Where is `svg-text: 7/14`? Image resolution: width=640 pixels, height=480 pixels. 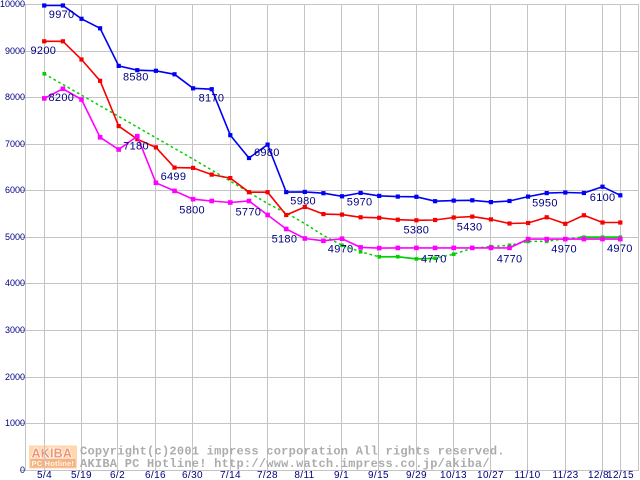
svg-text: 7/14 is located at coordinates (230, 475).